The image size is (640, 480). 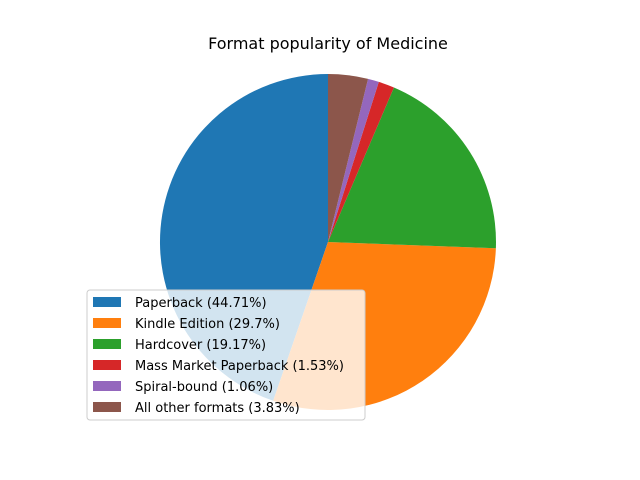 What do you see at coordinates (207, 324) in the screenshot?
I see `legend-label-1: Kindle Edition (29.7%)` at bounding box center [207, 324].